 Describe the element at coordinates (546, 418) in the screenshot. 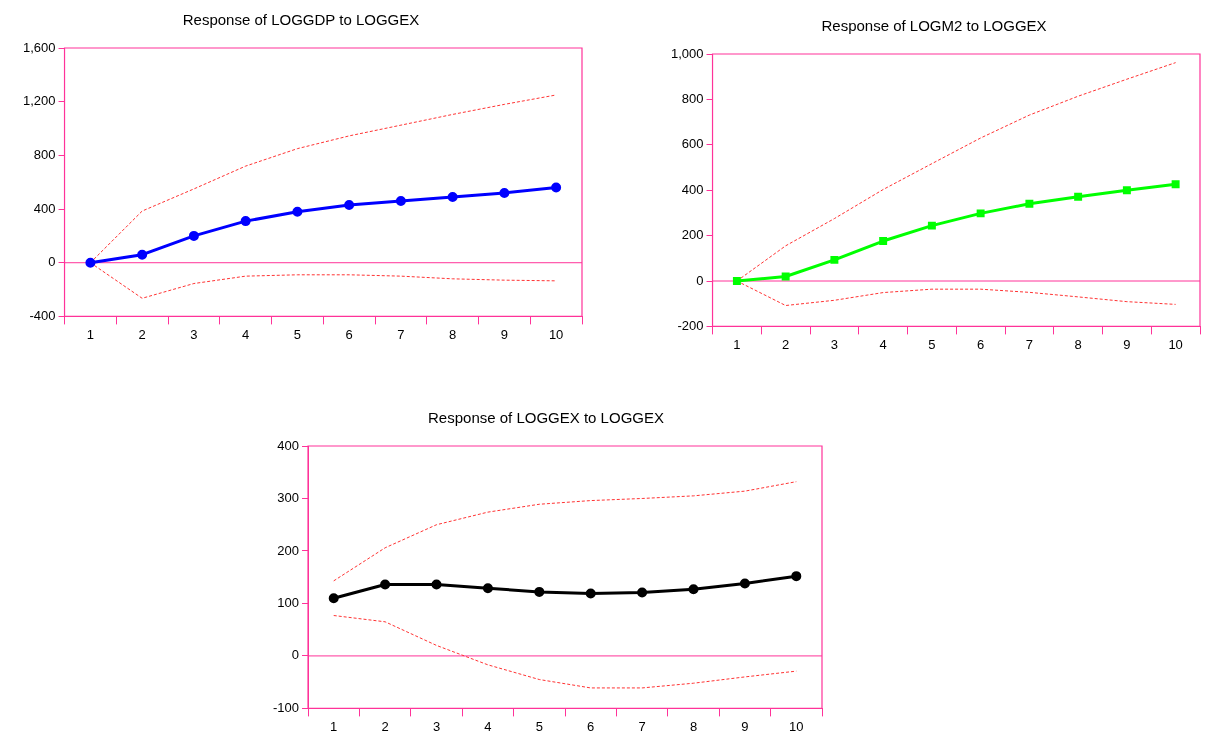

I see `chart-title: Response of LOGGEX to LOGGEX` at that location.